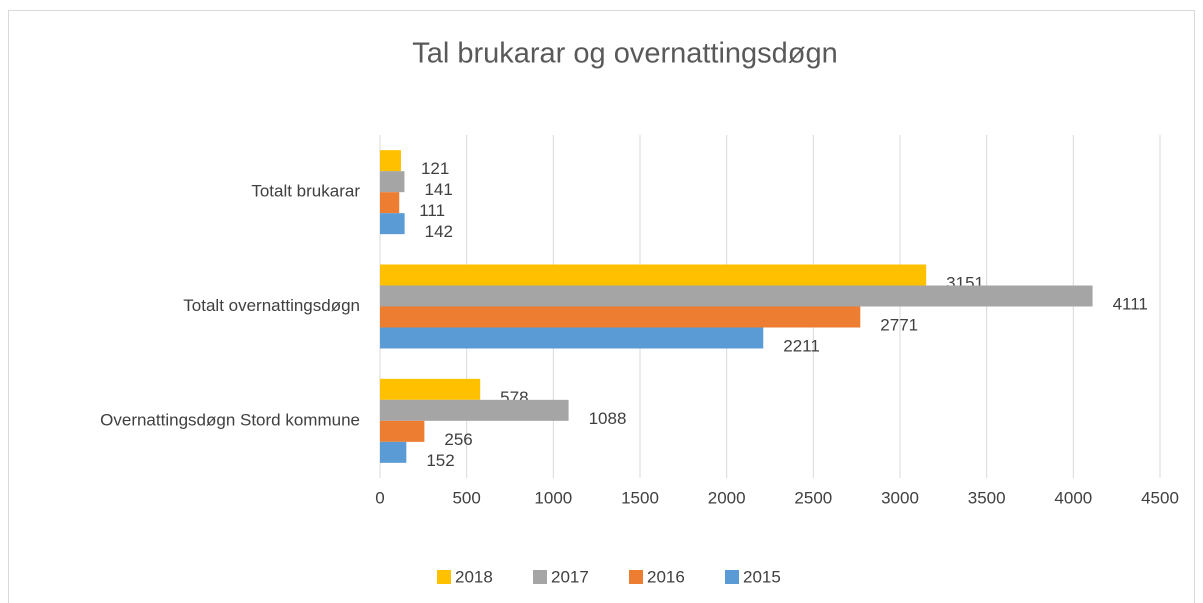 The width and height of the screenshot is (1203, 603). What do you see at coordinates (987, 497) in the screenshot?
I see `x-tick-label: 3500` at bounding box center [987, 497].